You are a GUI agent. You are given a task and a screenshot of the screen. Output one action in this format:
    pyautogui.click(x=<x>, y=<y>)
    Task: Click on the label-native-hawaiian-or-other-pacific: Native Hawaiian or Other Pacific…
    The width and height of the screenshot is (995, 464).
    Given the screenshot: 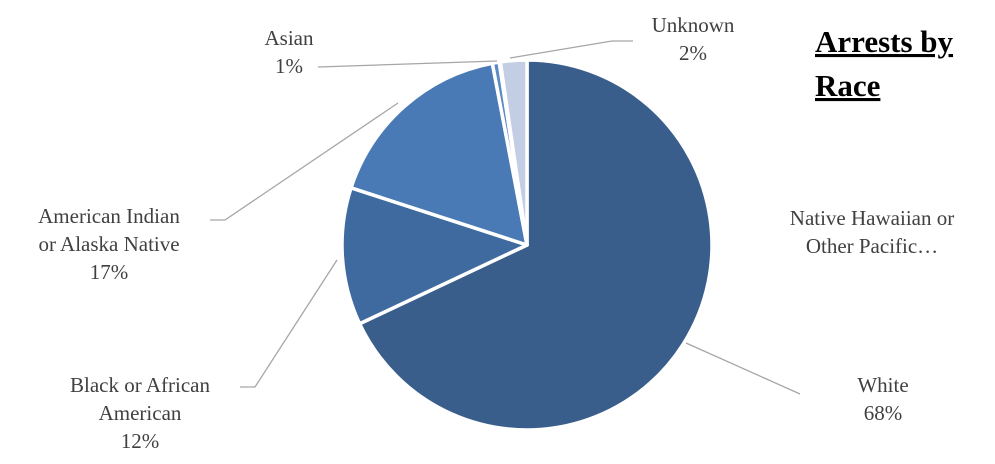 What is the action you would take?
    pyautogui.click(x=872, y=232)
    